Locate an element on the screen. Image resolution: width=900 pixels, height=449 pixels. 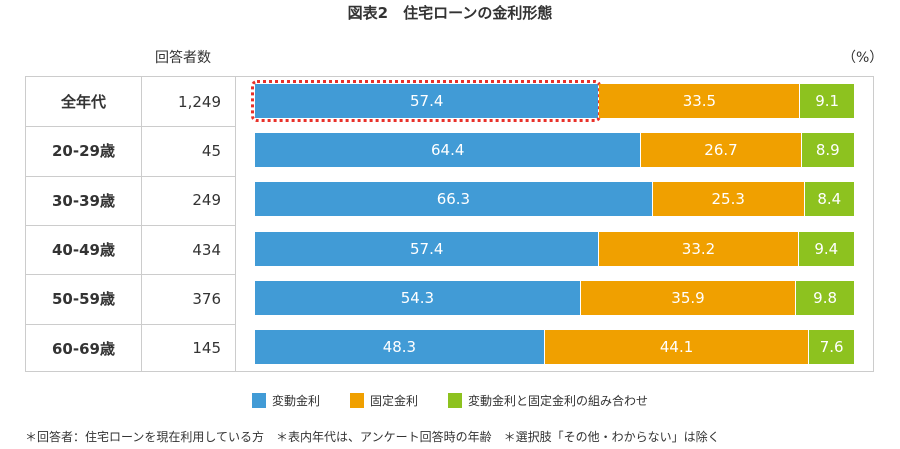
category-label: 50-59歳 is located at coordinates (83, 299).